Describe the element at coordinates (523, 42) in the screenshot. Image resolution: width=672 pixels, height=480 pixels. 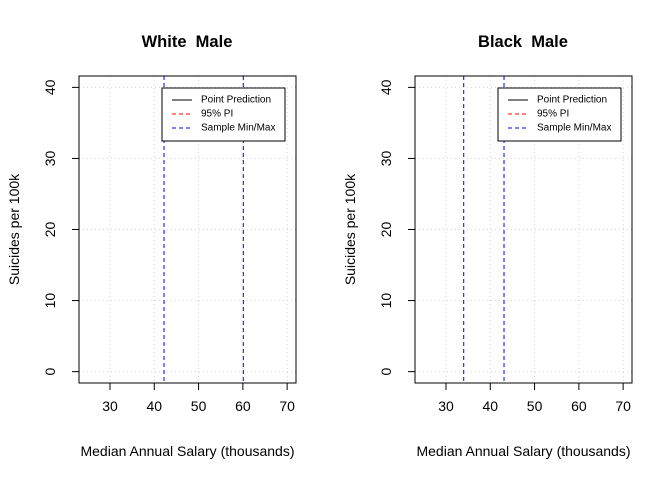
I see `chart-title: Black Male` at that location.